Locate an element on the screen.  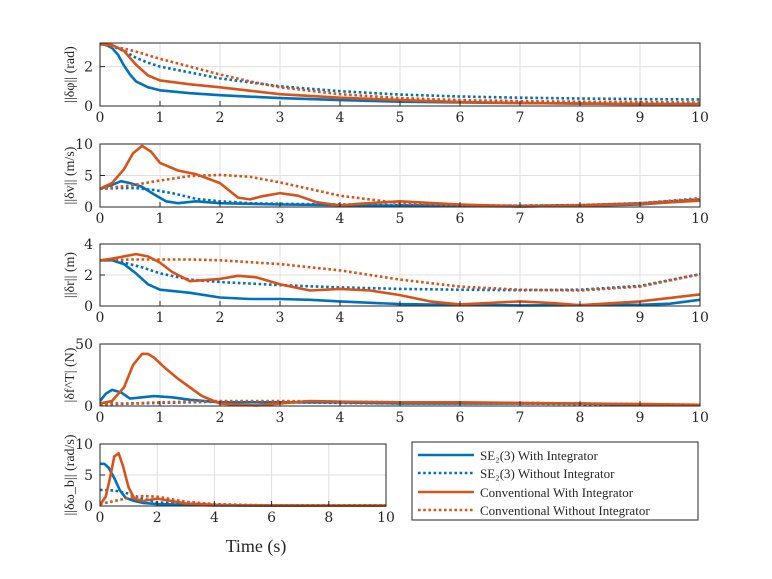
subplot-4: 0 1 2 3 4 5 6 7 8 9 10 0 50|δf^T| (N) is located at coordinates (386, 381).